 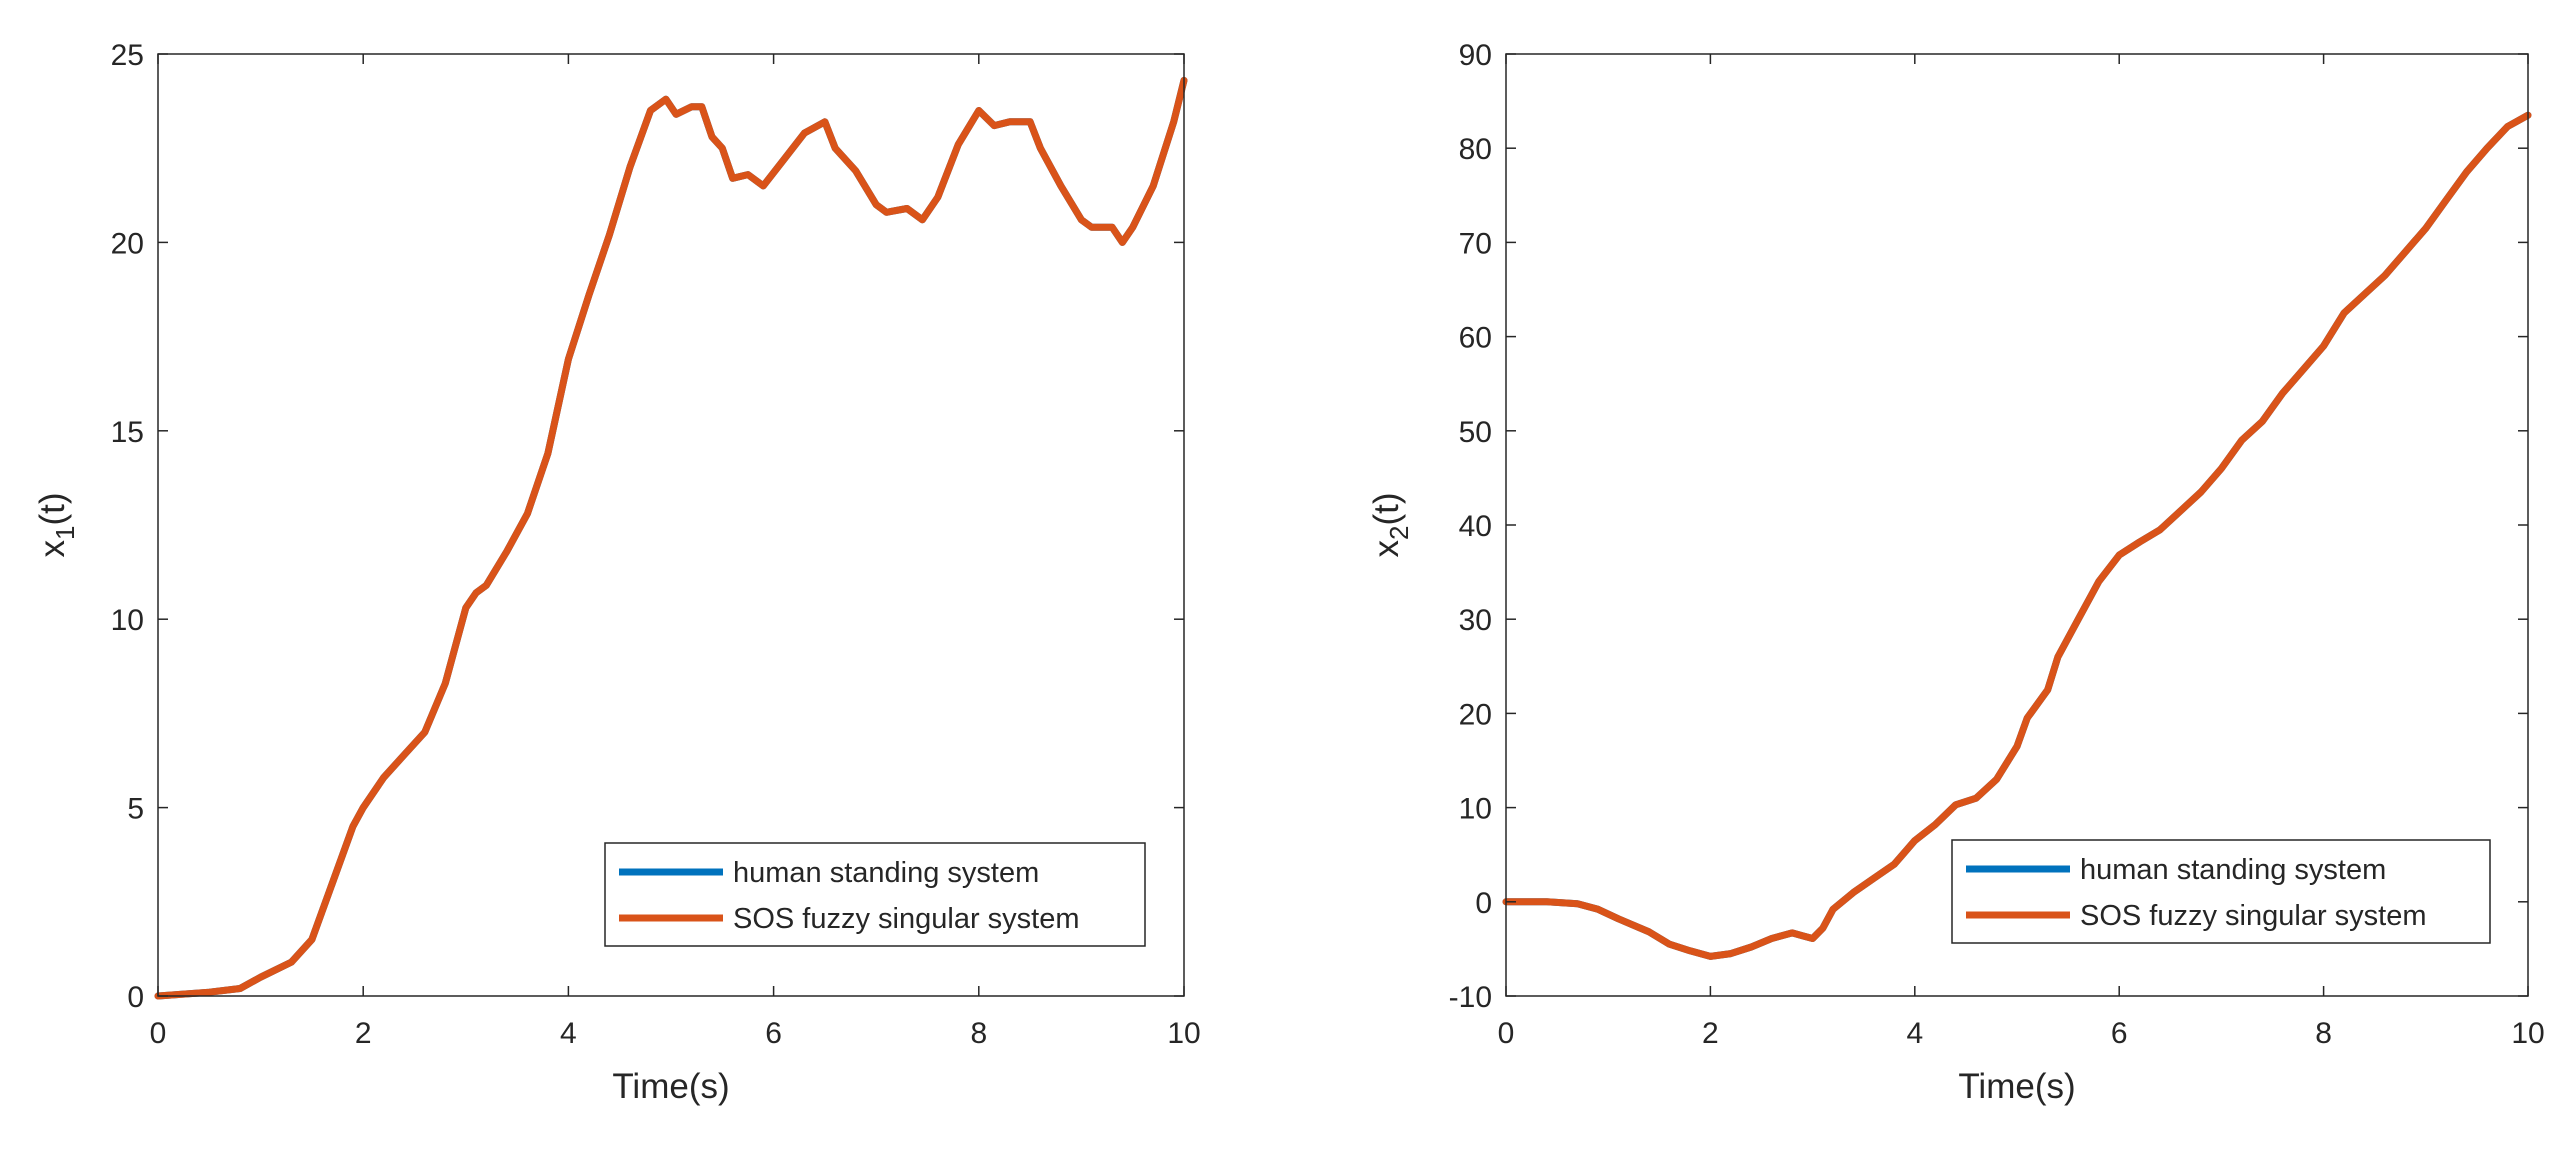 What do you see at coordinates (135, 809) in the screenshot?
I see `y-tick-label: 5` at bounding box center [135, 809].